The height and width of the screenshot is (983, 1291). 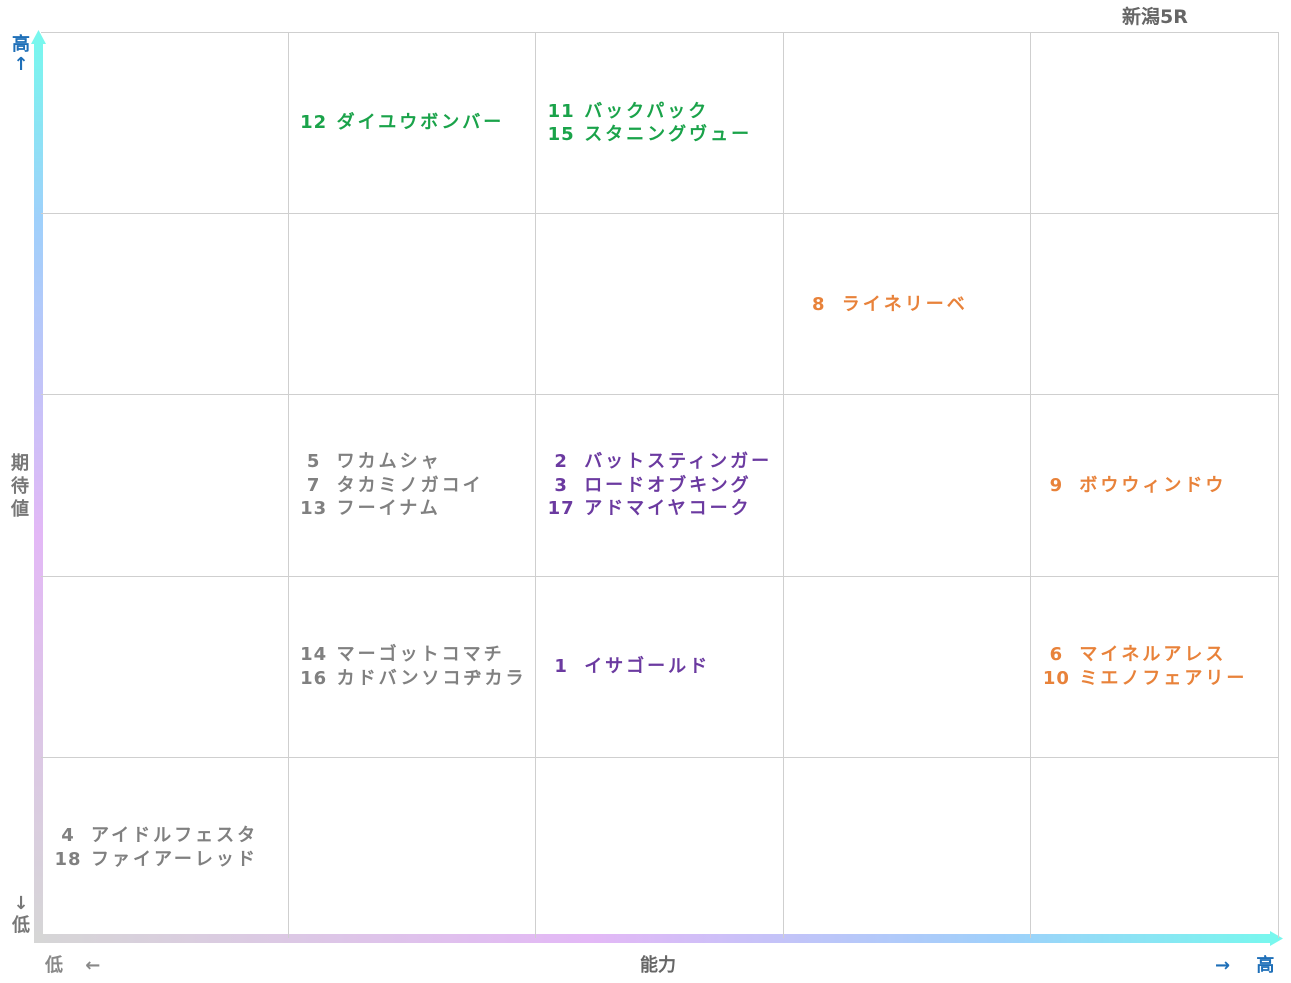 What do you see at coordinates (561, 111) in the screenshot?
I see `horse-number: 11` at bounding box center [561, 111].